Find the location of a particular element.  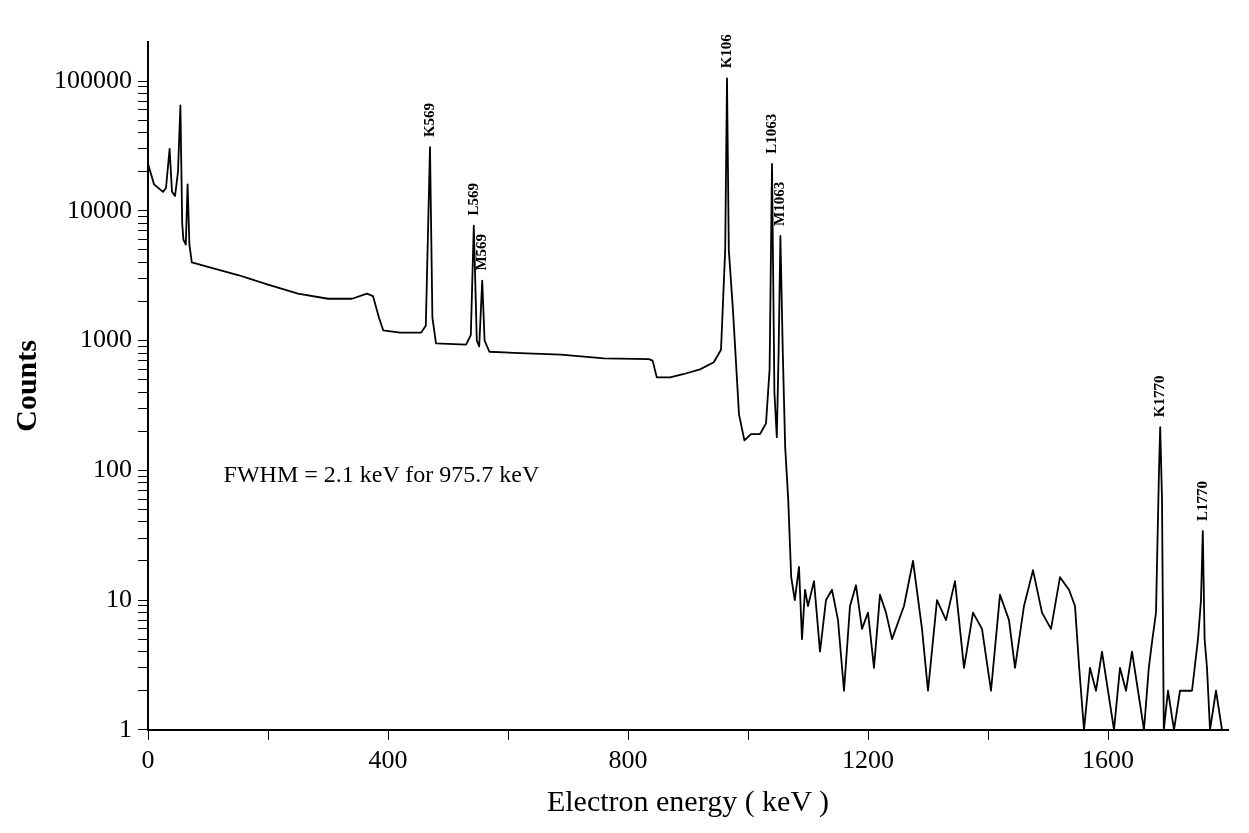

annotation: K106 is located at coordinates (725, 51).